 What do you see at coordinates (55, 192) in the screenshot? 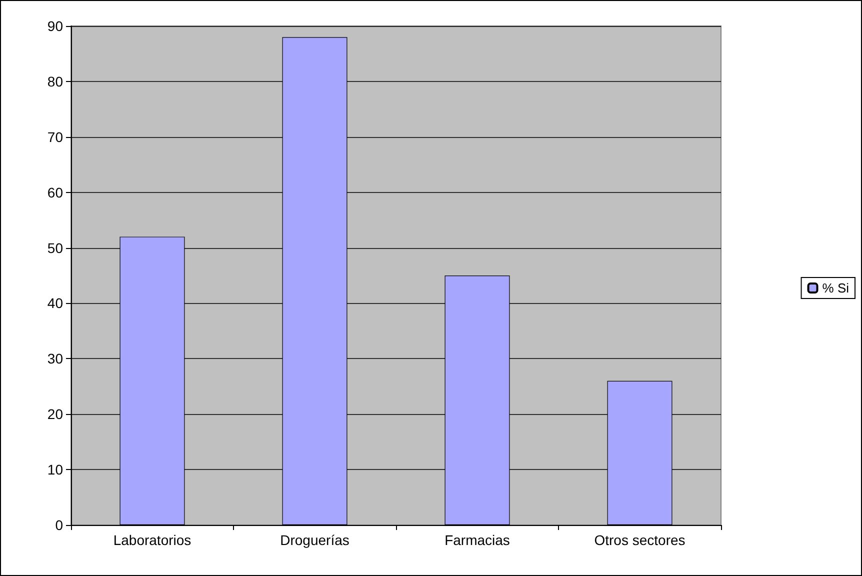
I see `y-tick-label: 60` at bounding box center [55, 192].